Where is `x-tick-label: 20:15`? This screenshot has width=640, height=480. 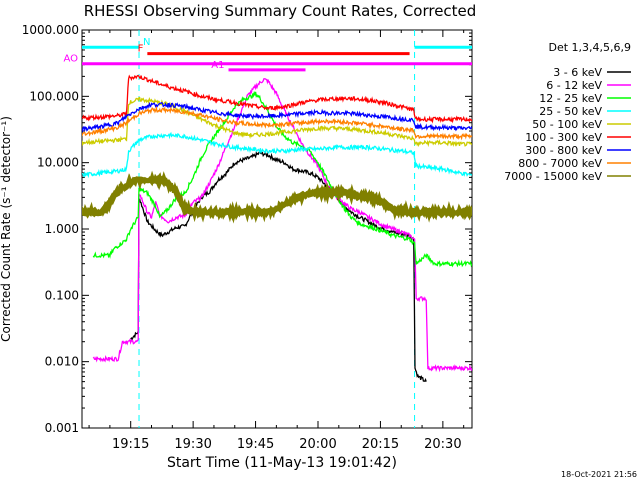
x-tick-label: 20:15 is located at coordinates (380, 444).